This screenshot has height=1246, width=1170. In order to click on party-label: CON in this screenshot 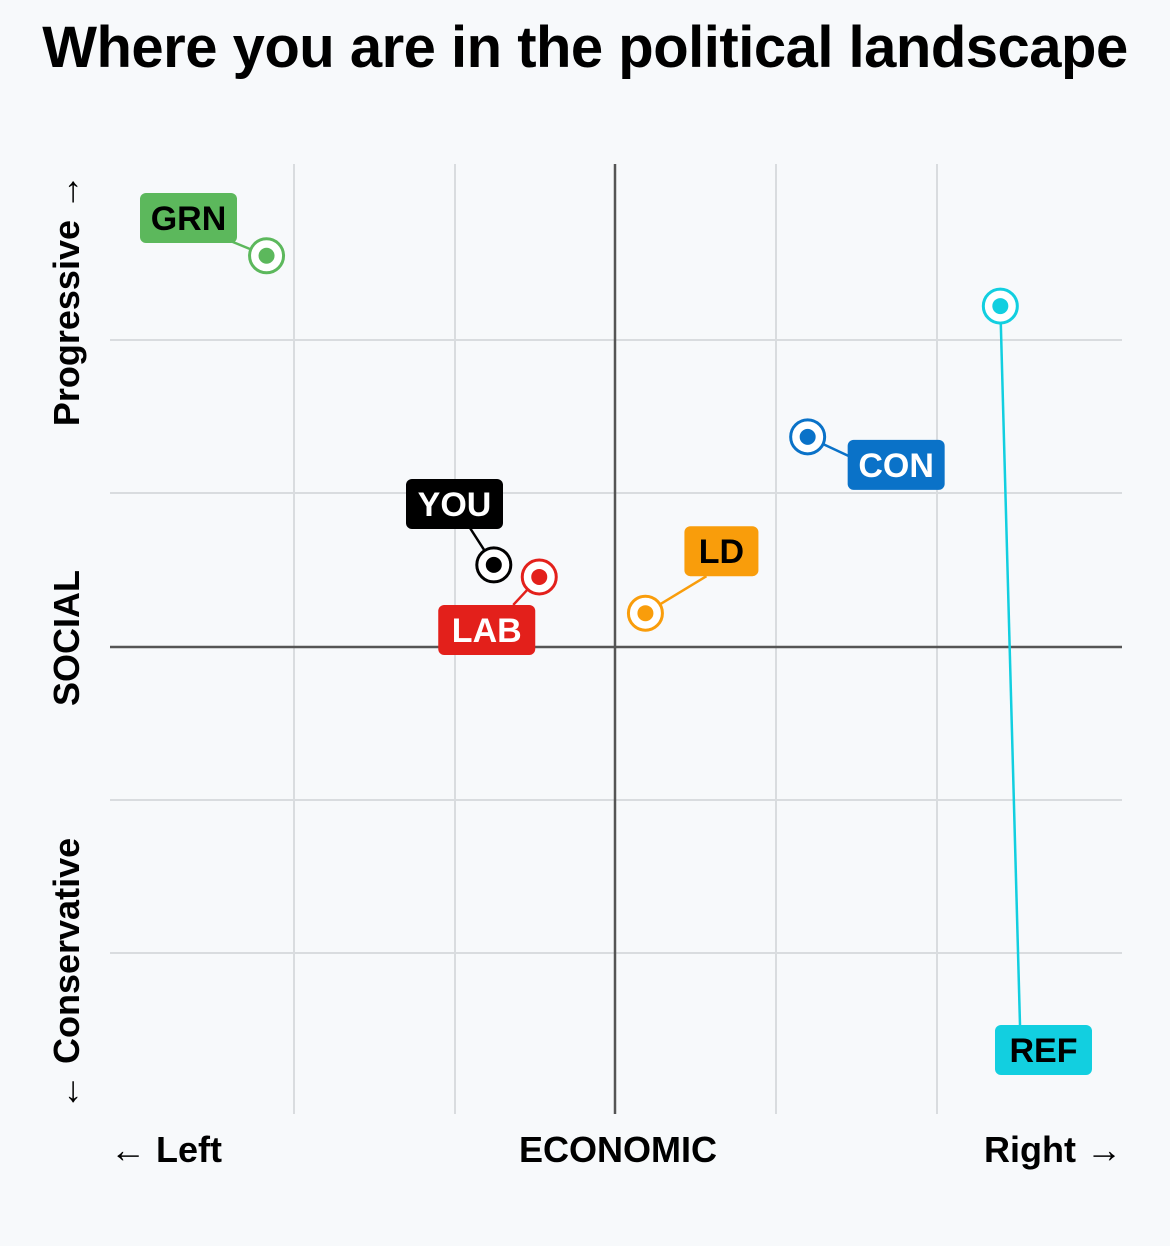, I will do `click(896, 466)`.